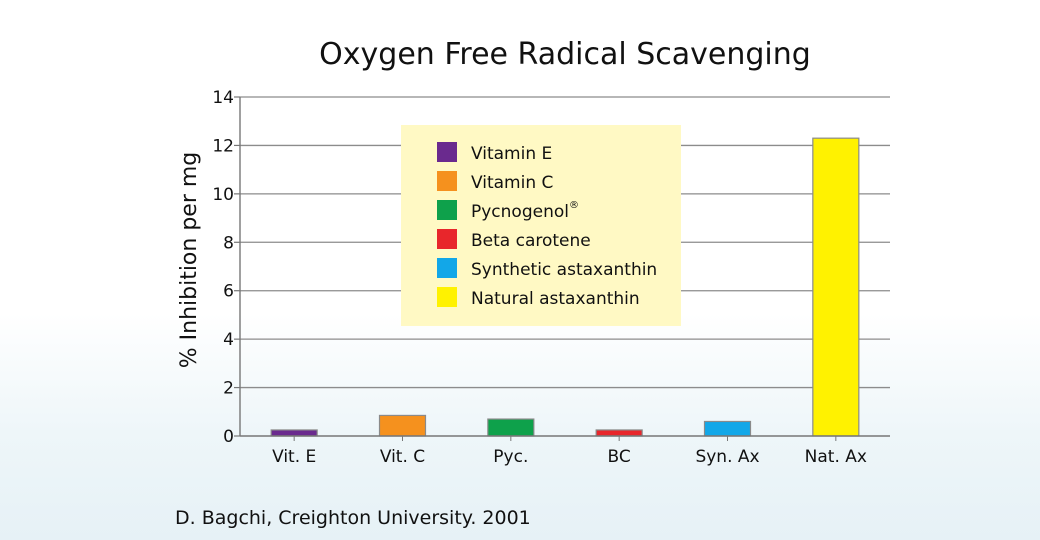  Describe the element at coordinates (353, 518) in the screenshot. I see `source-note: D. Bagchi, Creighton University. 2001` at that location.